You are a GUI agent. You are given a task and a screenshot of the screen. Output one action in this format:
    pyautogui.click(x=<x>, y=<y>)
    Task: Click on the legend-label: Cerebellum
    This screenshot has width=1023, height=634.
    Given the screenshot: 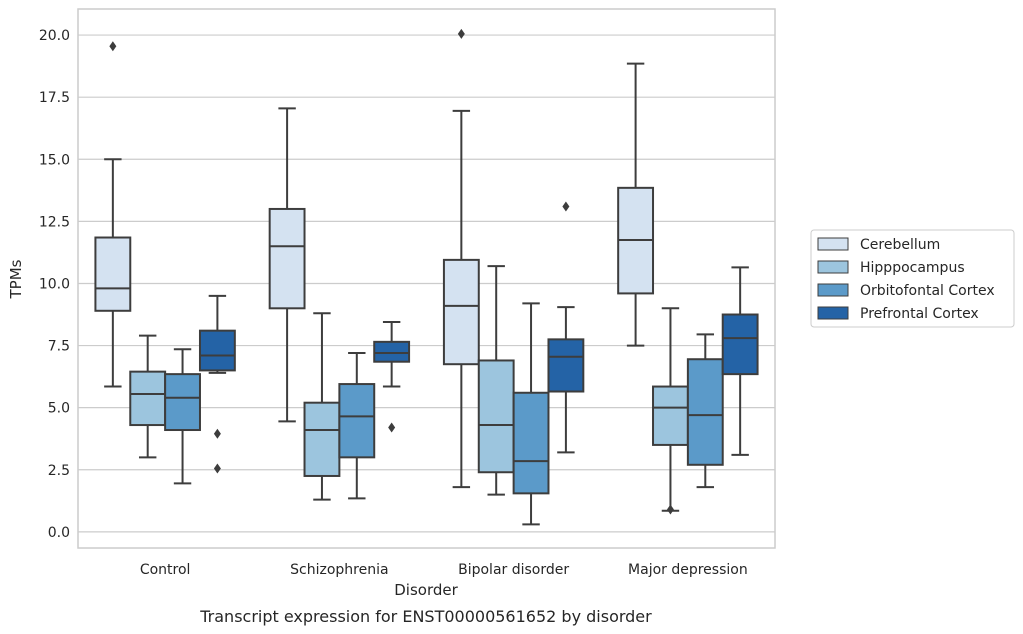 What is the action you would take?
    pyautogui.click(x=900, y=245)
    